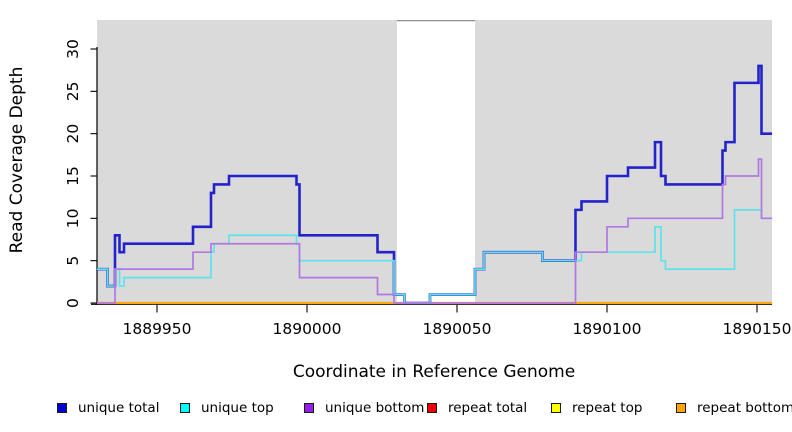 This screenshot has width=792, height=432. What do you see at coordinates (73, 134) in the screenshot?
I see `y-tick-label: 20` at bounding box center [73, 134].